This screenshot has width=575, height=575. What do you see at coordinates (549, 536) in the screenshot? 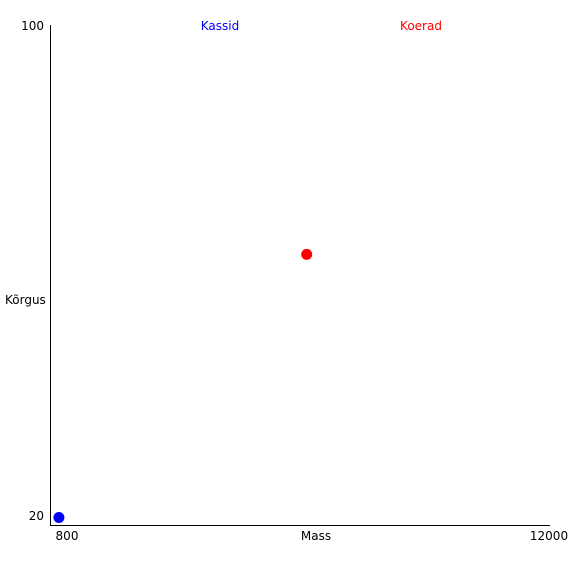
I see `x-tick-label-max: 12000` at bounding box center [549, 536].